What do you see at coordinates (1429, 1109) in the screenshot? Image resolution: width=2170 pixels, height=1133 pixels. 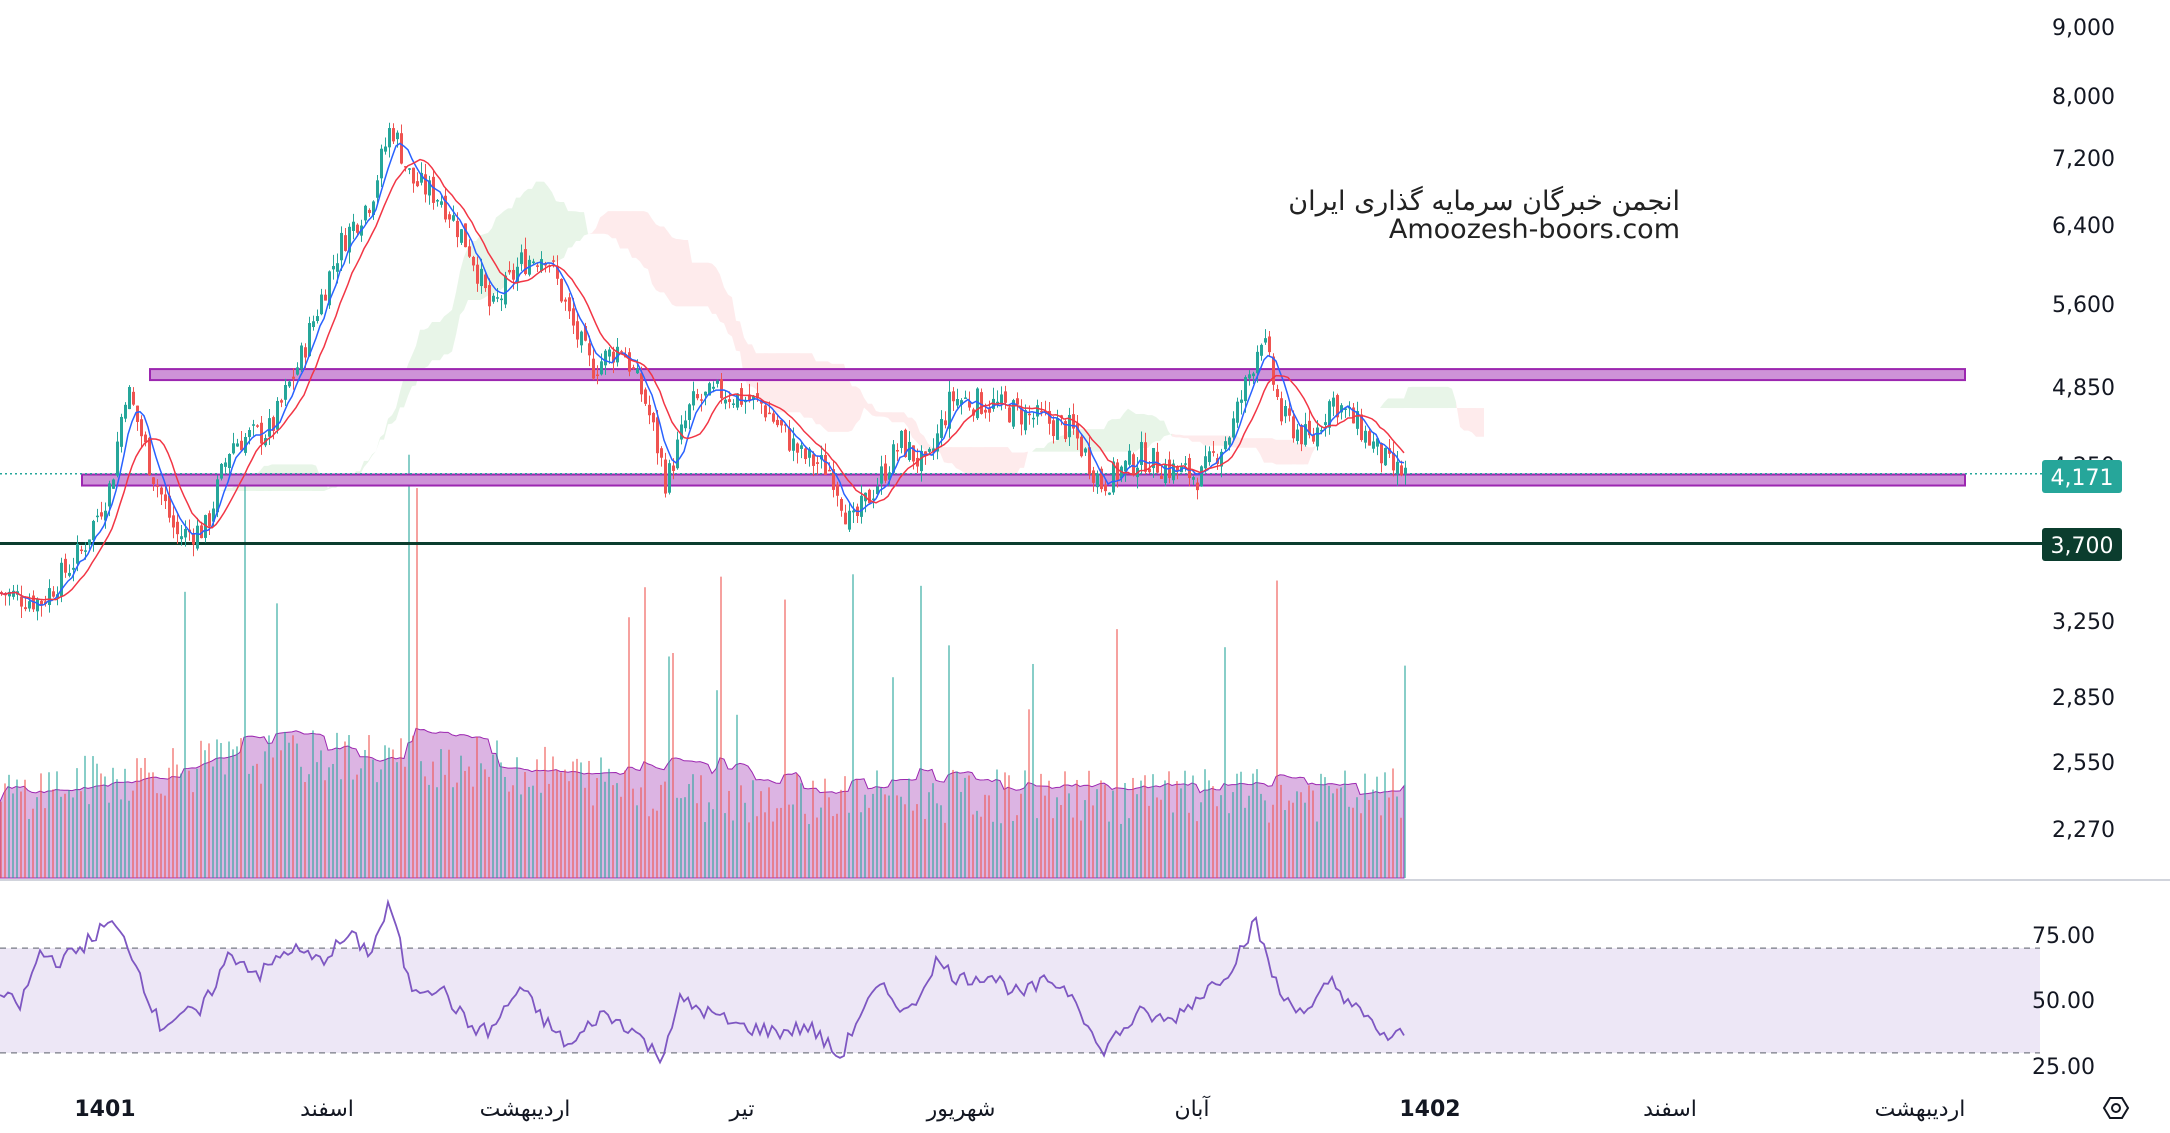 I see `time-tick-label: 1402` at bounding box center [1429, 1109].